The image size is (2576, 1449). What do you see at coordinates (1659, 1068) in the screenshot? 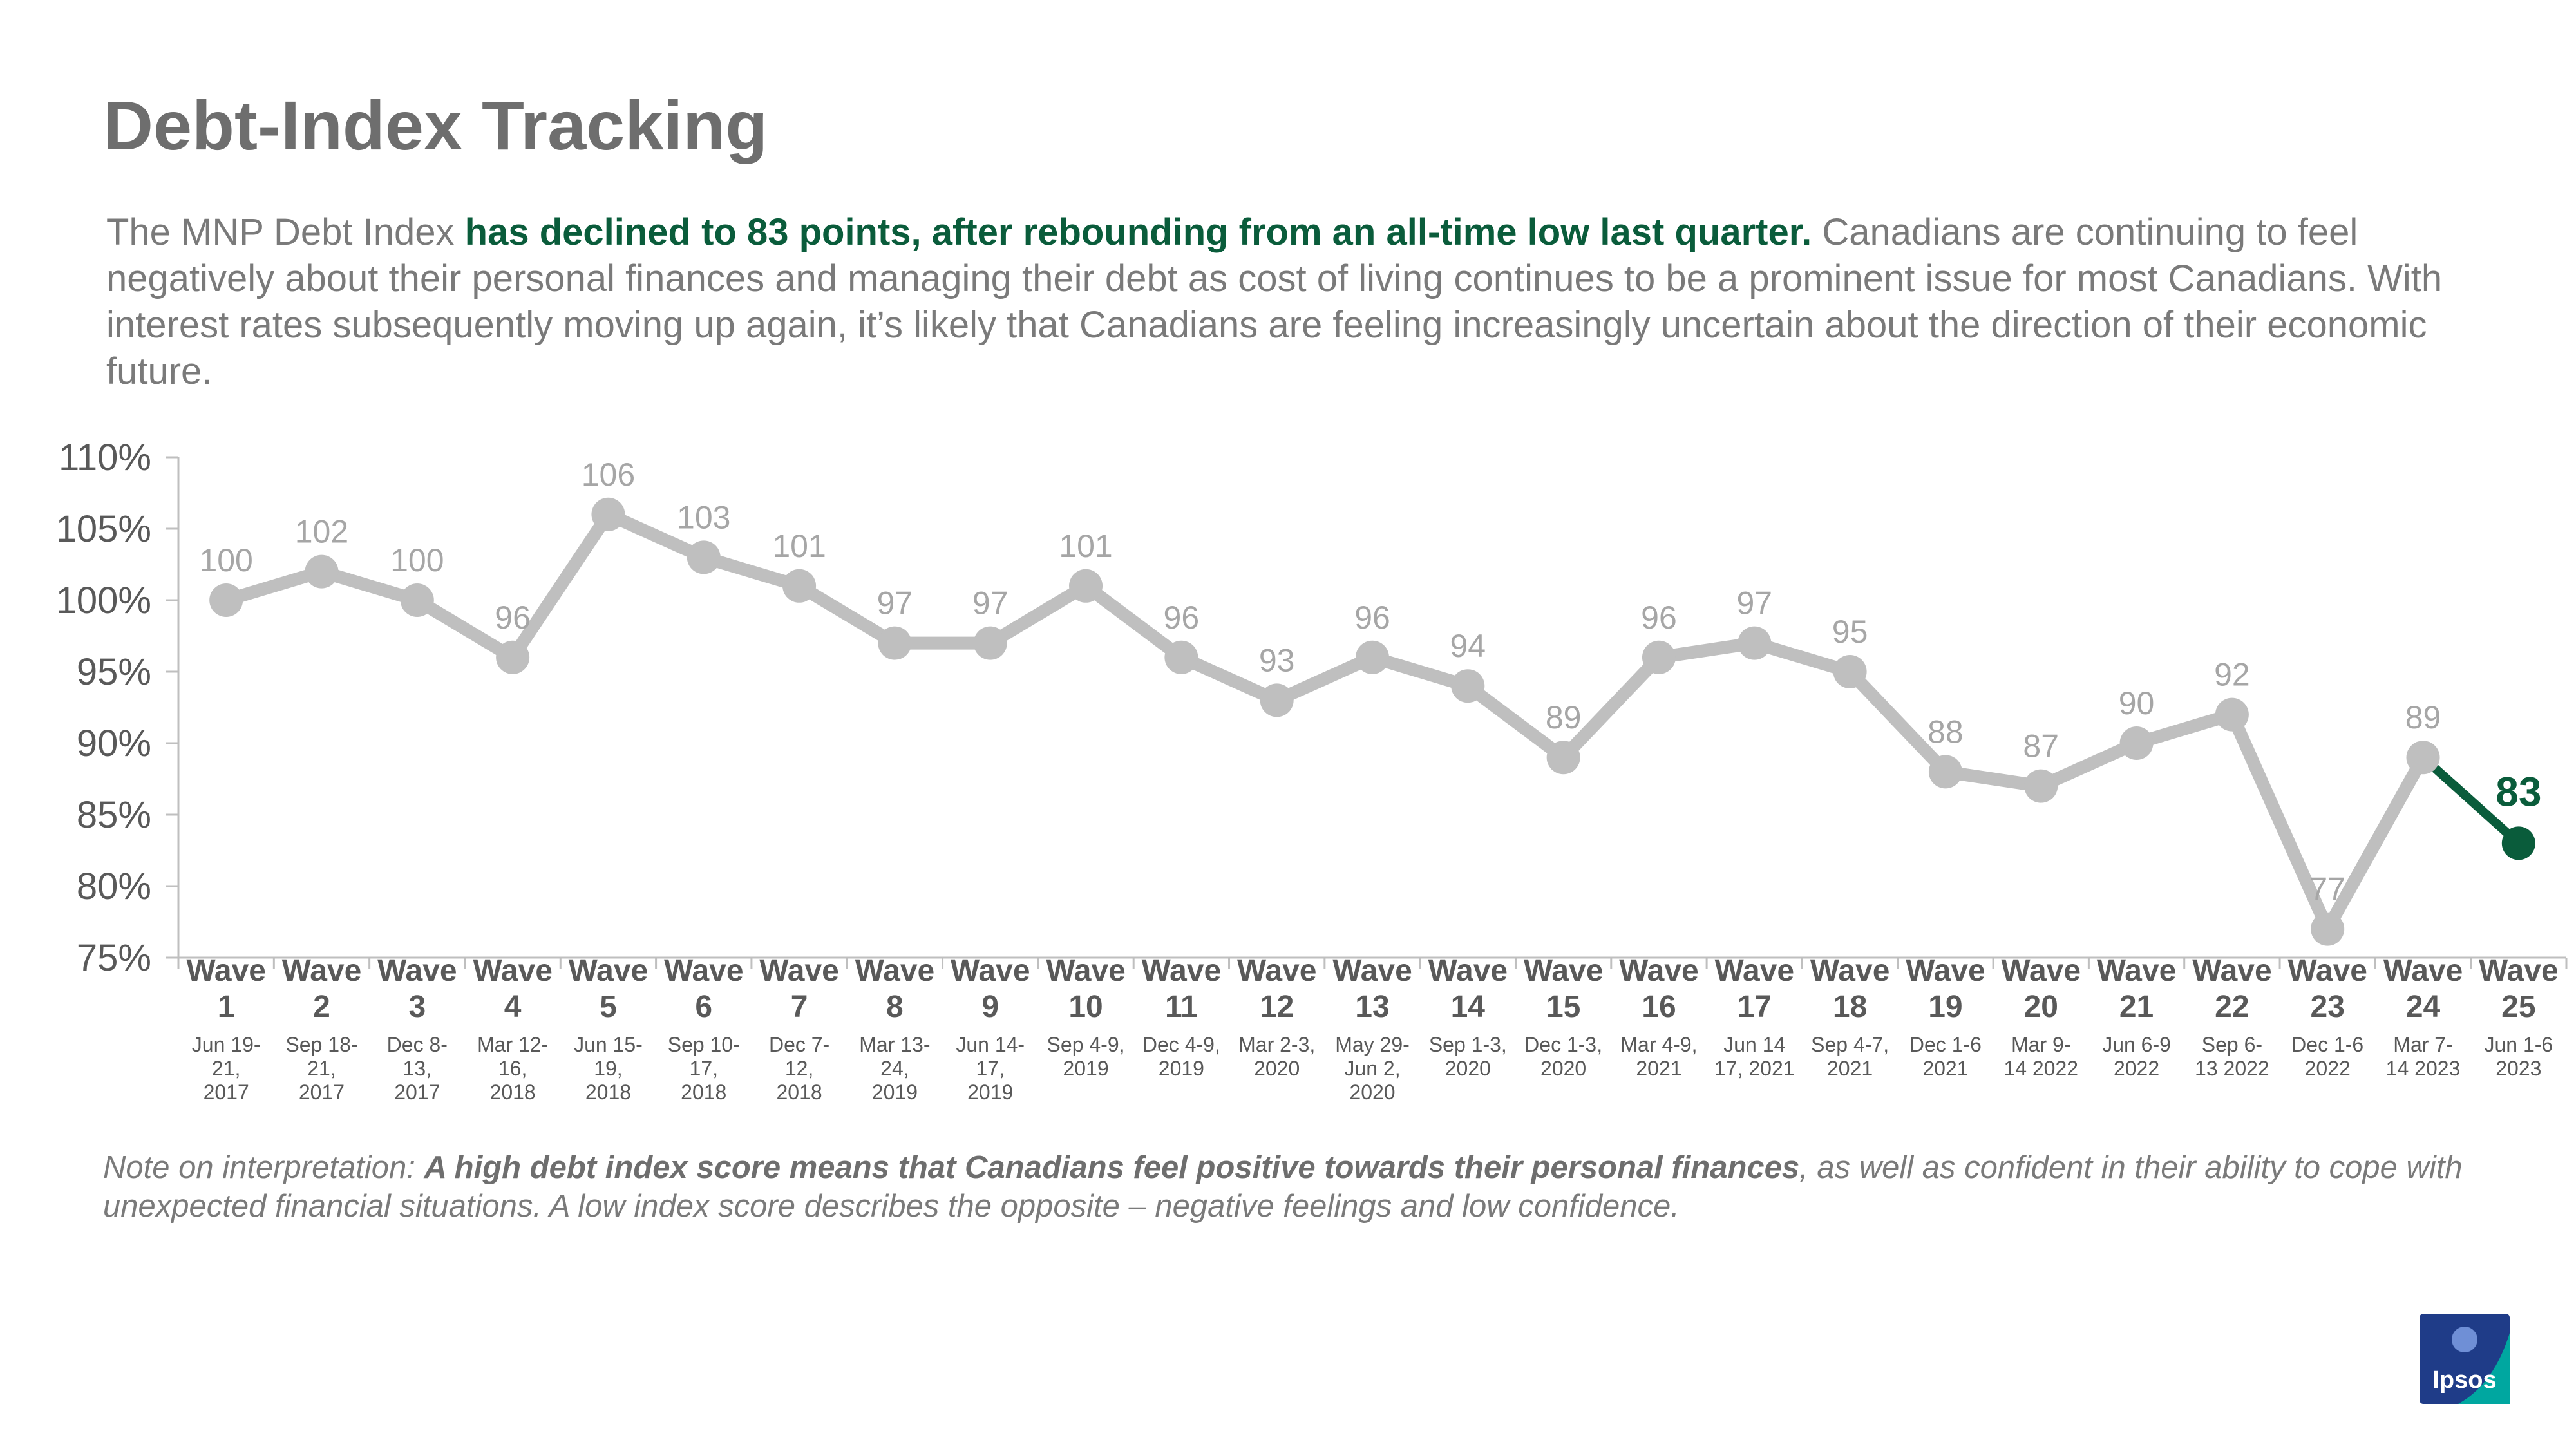
I see `x-tick-label-date: 2021` at bounding box center [1659, 1068].